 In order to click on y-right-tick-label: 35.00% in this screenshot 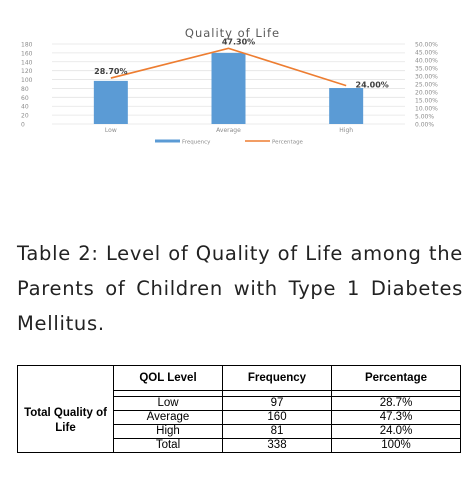, I will do `click(426, 69)`.